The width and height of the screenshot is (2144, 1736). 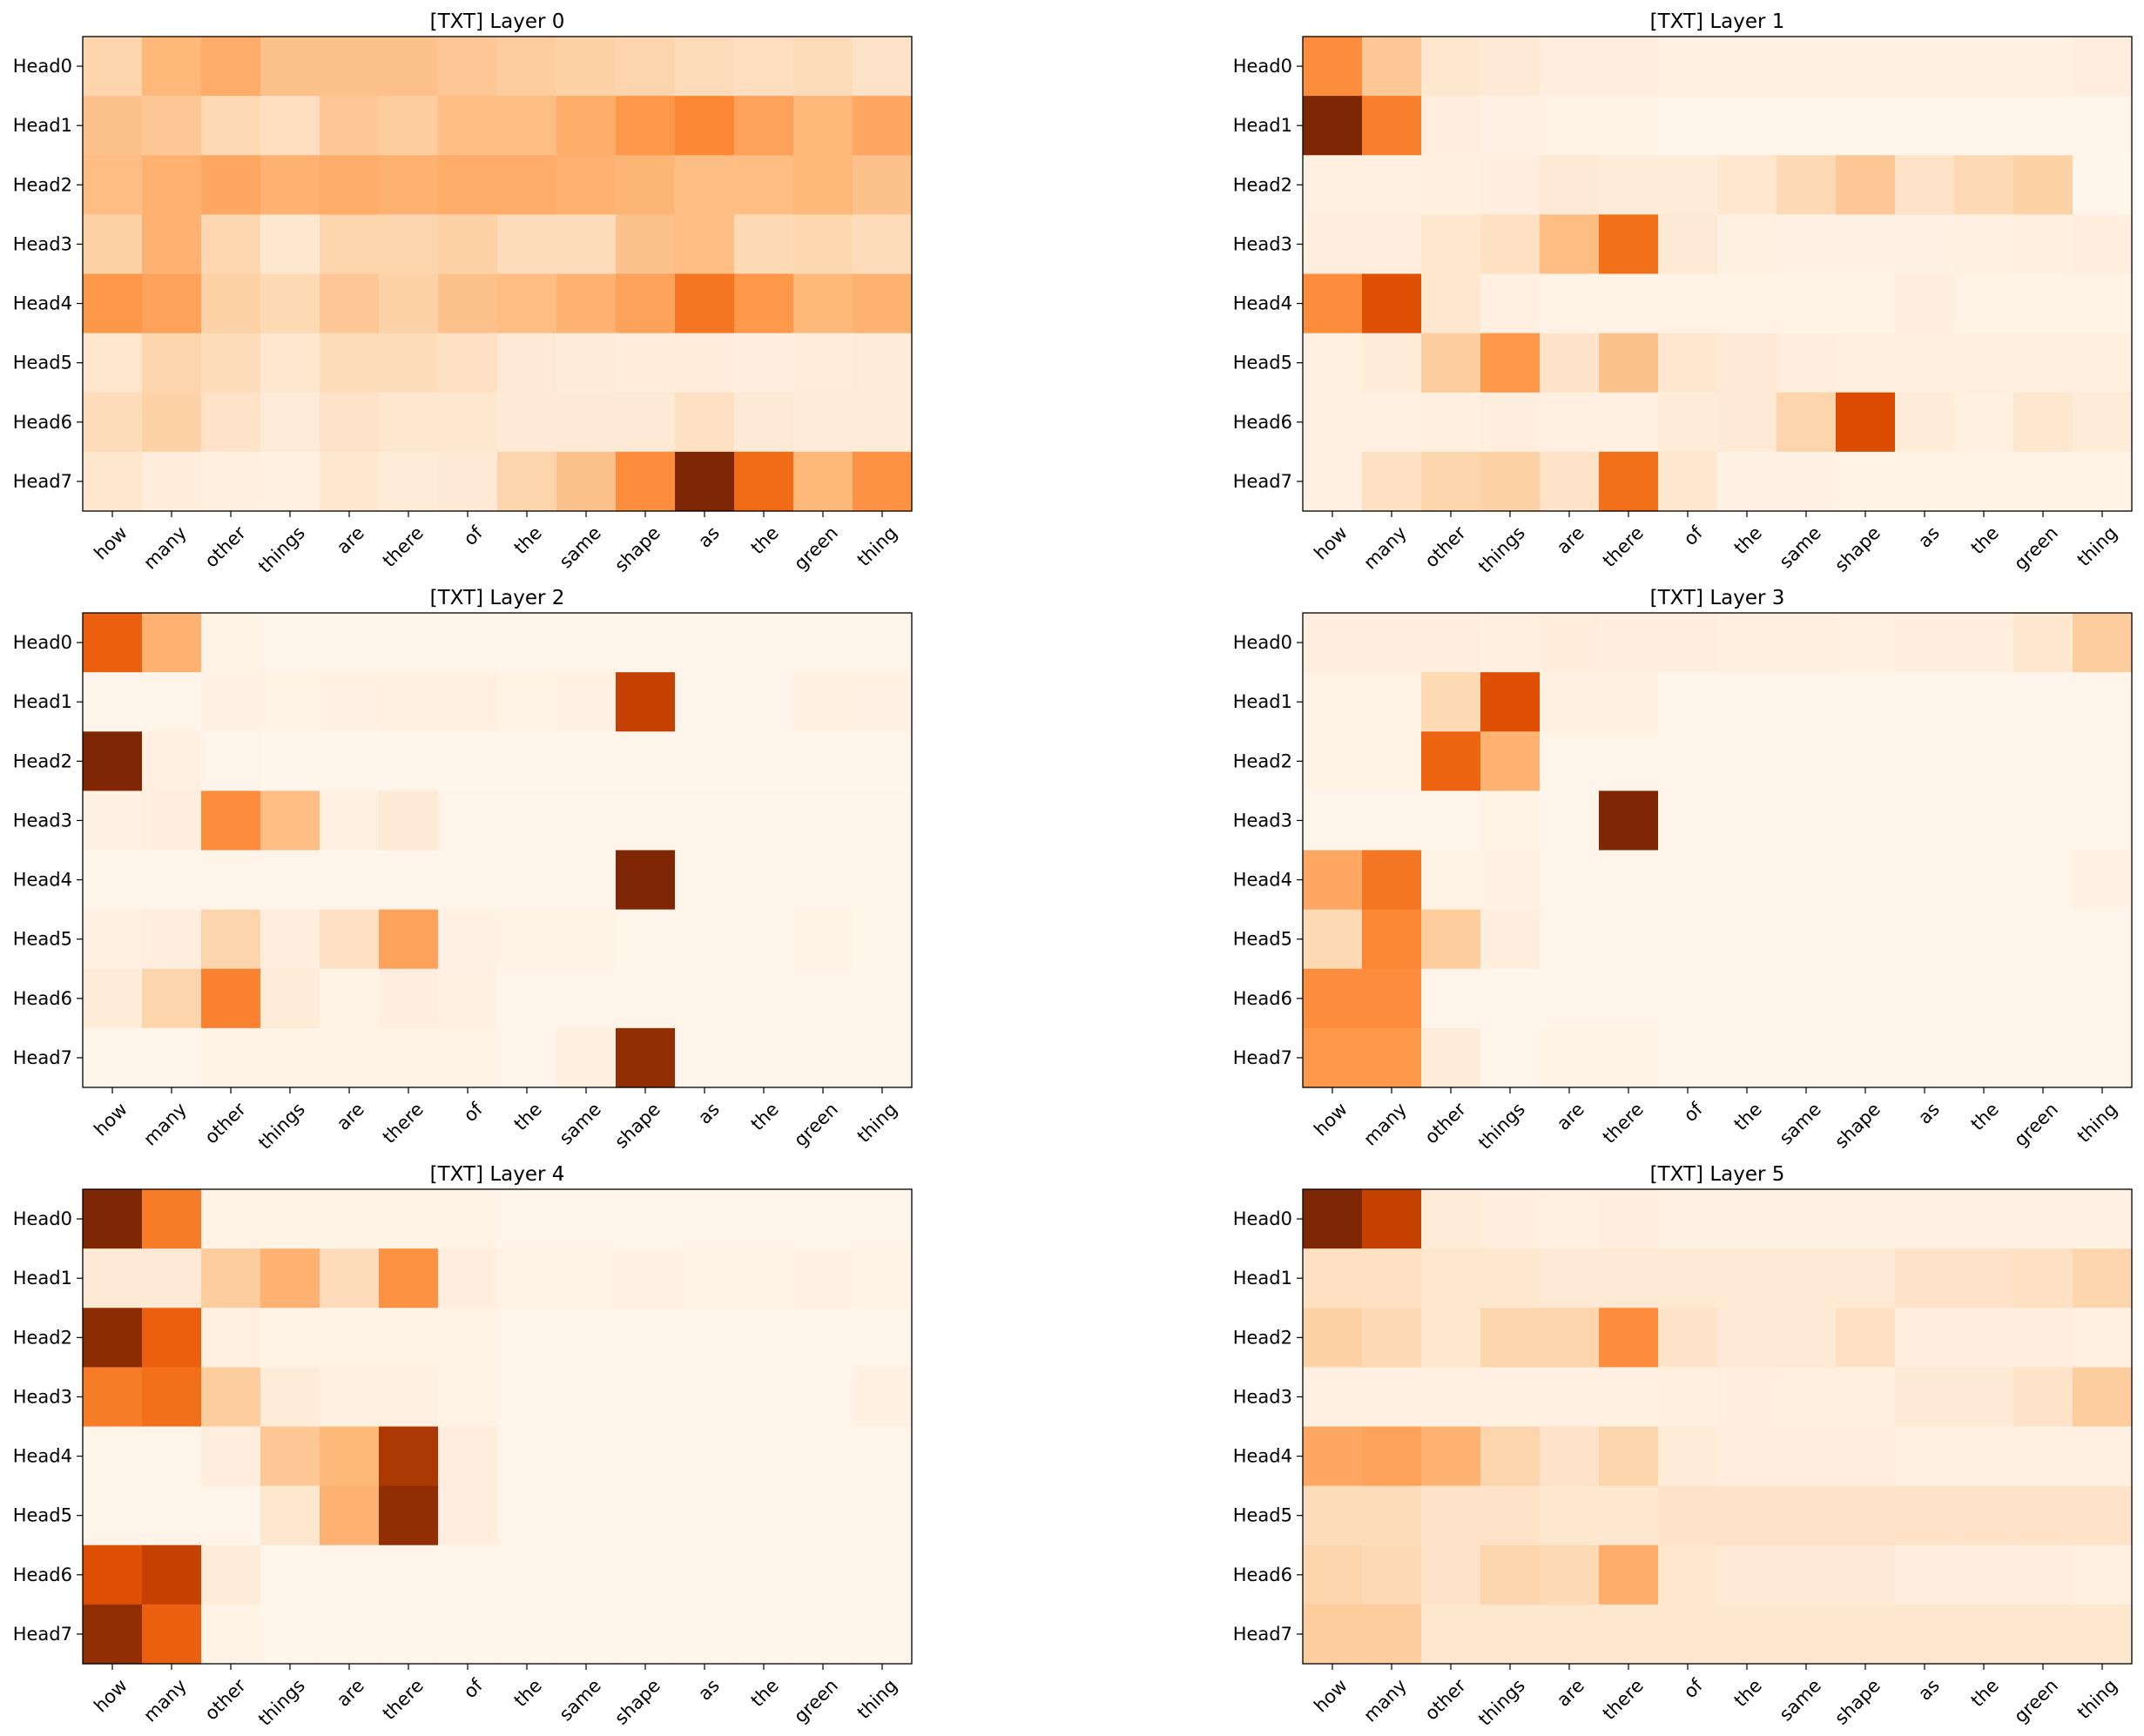 I want to click on x-tick-label: how, so click(x=110, y=543).